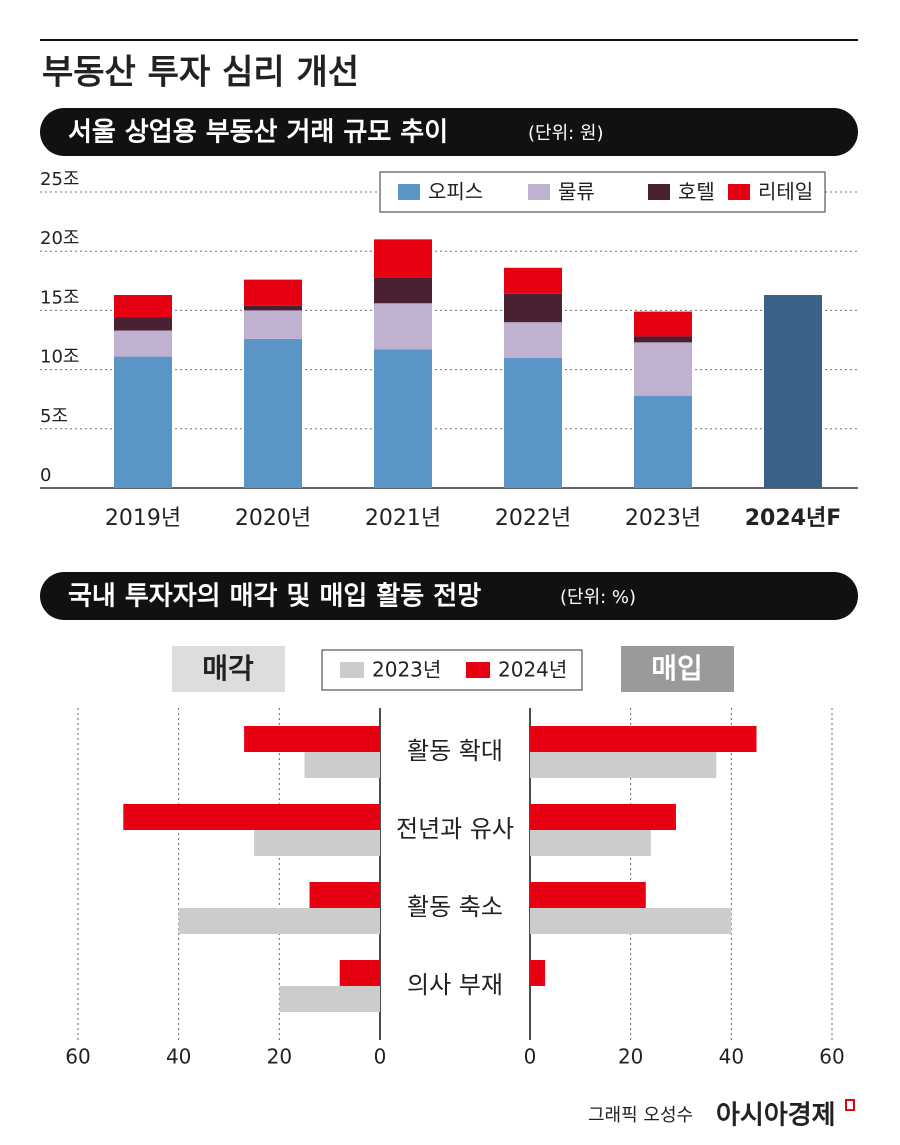 The image size is (900, 1145). What do you see at coordinates (455, 907) in the screenshot?
I see `category-label: 활동 축소` at bounding box center [455, 907].